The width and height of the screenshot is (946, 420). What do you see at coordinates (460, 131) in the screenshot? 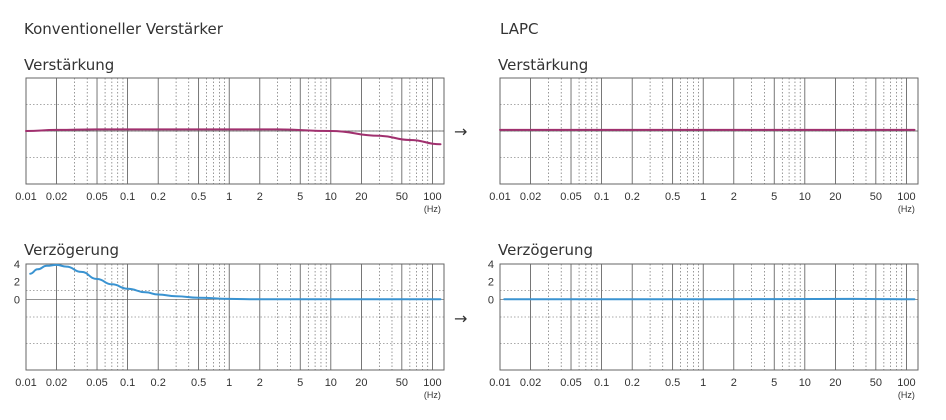
I see `arrow-gain: →` at bounding box center [460, 131].